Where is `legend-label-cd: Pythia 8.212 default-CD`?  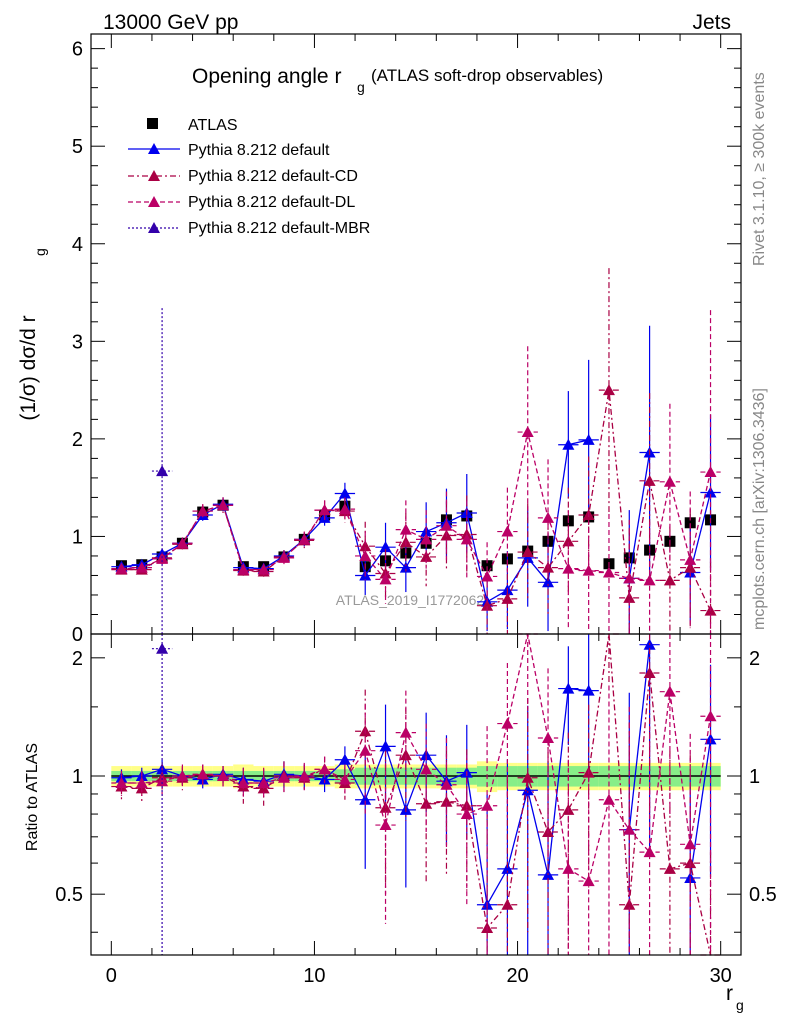
legend-label-cd: Pythia 8.212 default-CD is located at coordinates (273, 176).